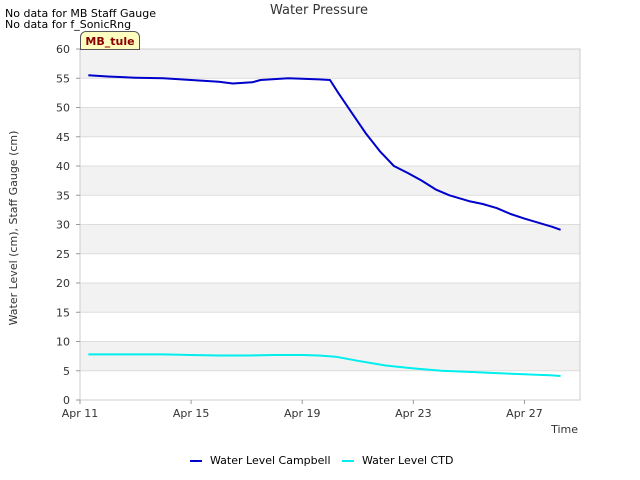 The width and height of the screenshot is (640, 480). What do you see at coordinates (66, 400) in the screenshot?
I see `y-tick-label: 0` at bounding box center [66, 400].